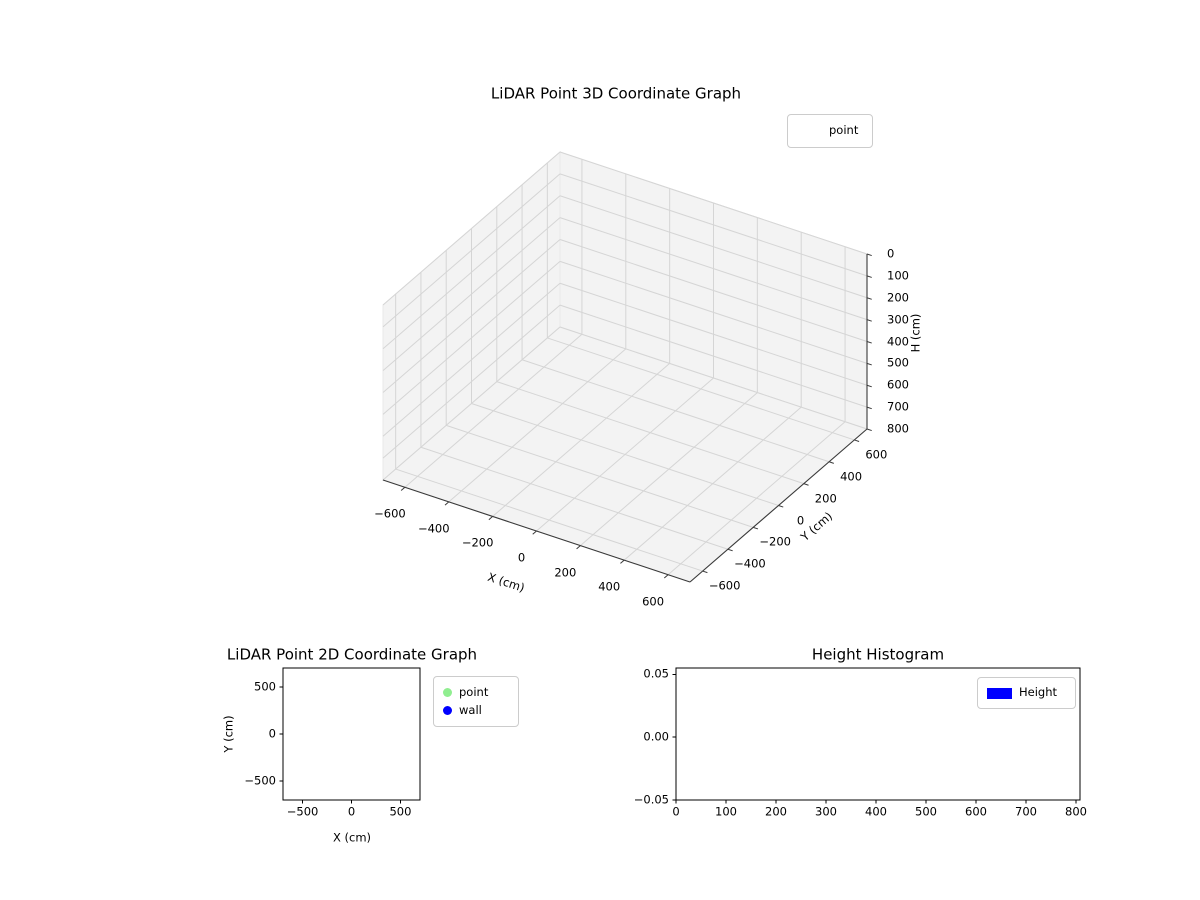 The height and width of the screenshot is (900, 1200). What do you see at coordinates (351, 734) in the screenshot?
I see `plot2d-axes-frame` at bounding box center [351, 734].